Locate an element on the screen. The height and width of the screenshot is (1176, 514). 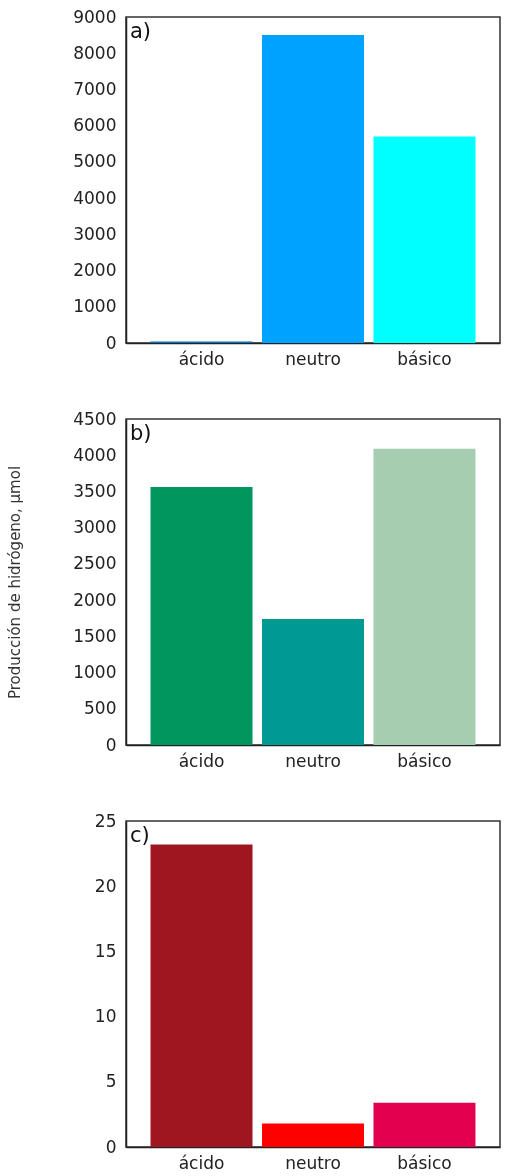
y-tick-label: 5 is located at coordinates (111, 1081).